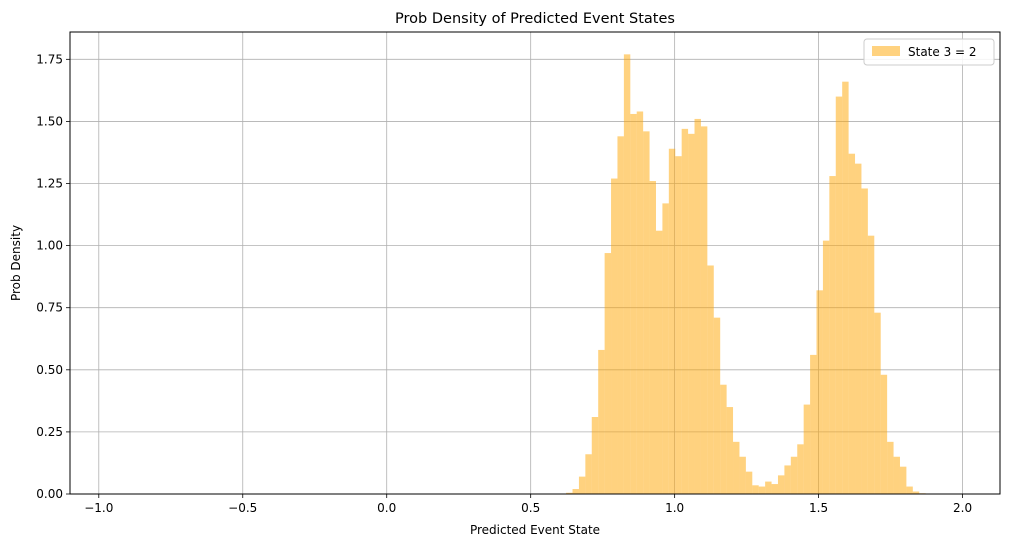 This screenshot has width=1010, height=547. I want to click on y-tick-label: 1.25, so click(49, 184).